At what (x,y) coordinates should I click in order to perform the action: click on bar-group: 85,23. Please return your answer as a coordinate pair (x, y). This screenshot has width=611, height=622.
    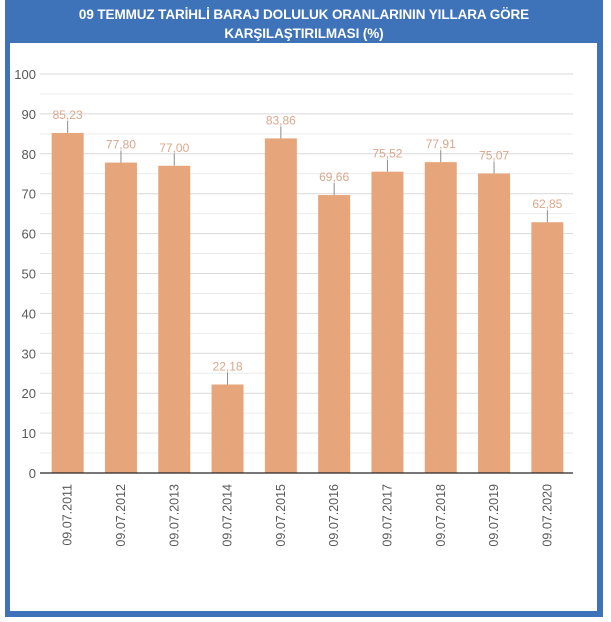
    Looking at the image, I should click on (67, 290).